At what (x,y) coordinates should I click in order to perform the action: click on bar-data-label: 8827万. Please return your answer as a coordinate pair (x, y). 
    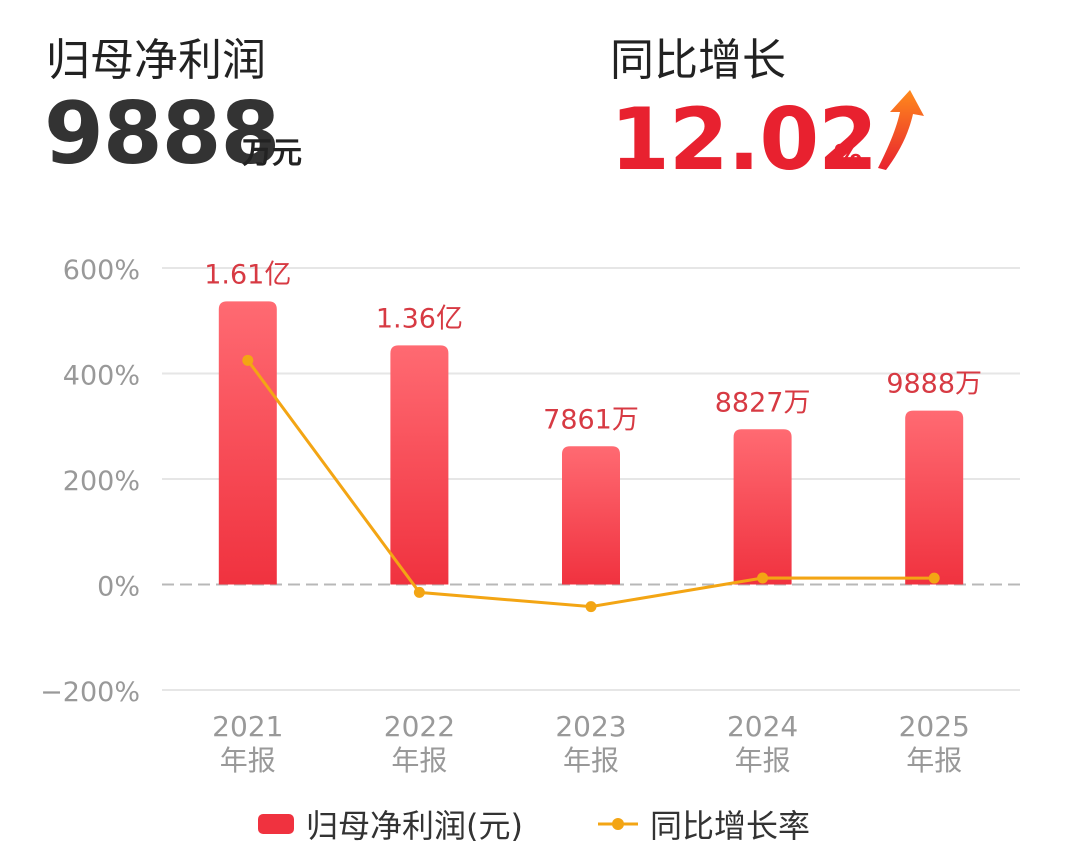
    Looking at the image, I should click on (763, 402).